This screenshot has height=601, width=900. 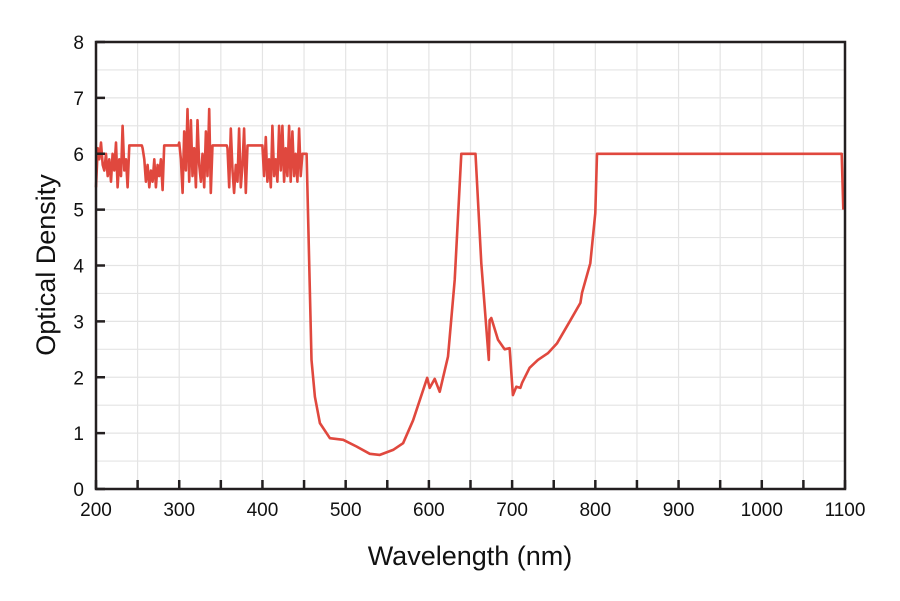 What do you see at coordinates (472, 510) in the screenshot?
I see `x-tick-labels: 200 300 400 500 600 700 800 900 1000 1100` at bounding box center [472, 510].